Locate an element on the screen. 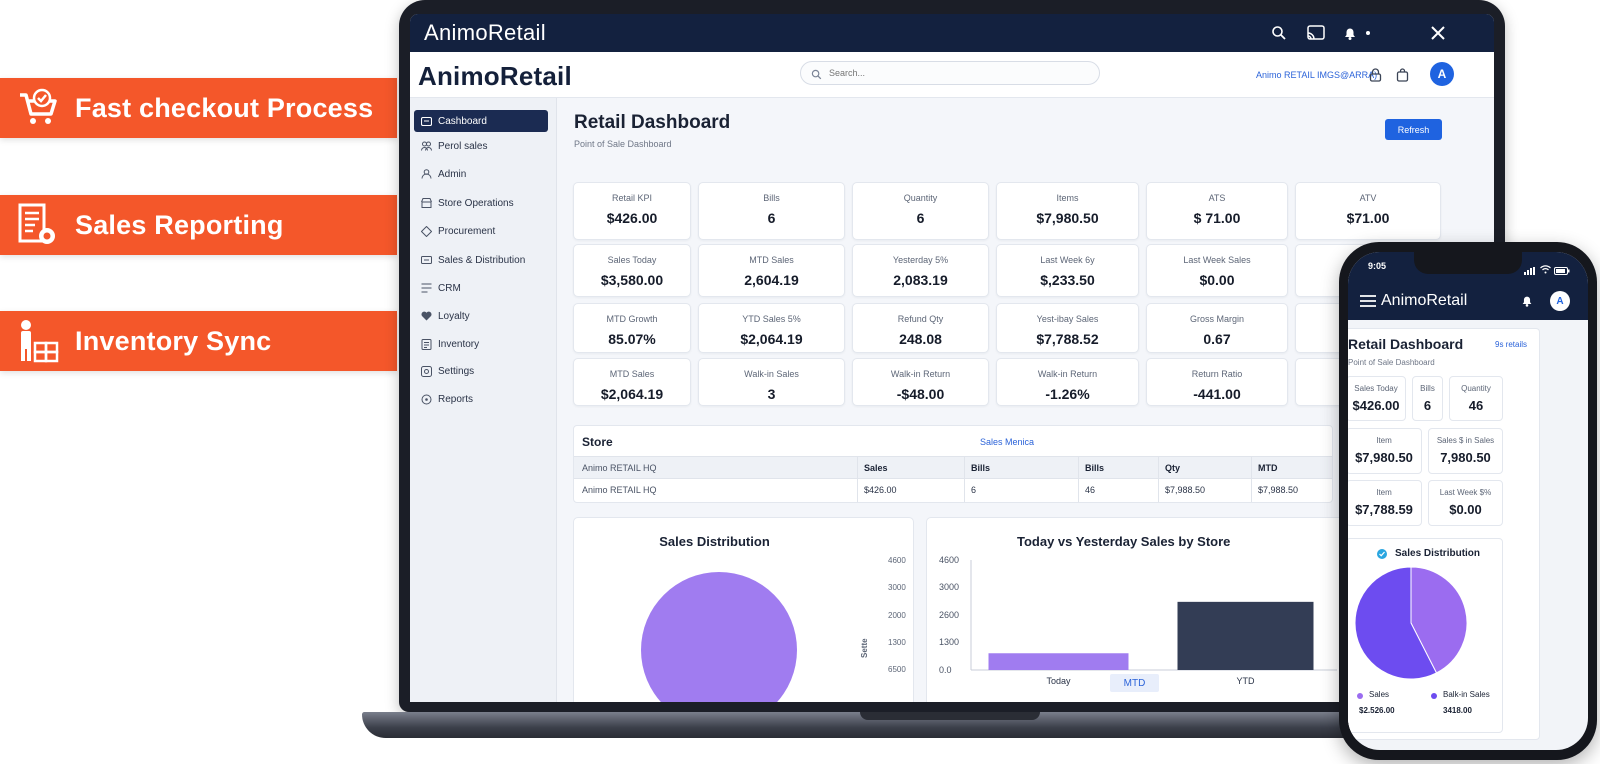 This screenshot has width=1600, height=764. phone-app-bar: AnimoRetail A is located at coordinates (1468, 301).